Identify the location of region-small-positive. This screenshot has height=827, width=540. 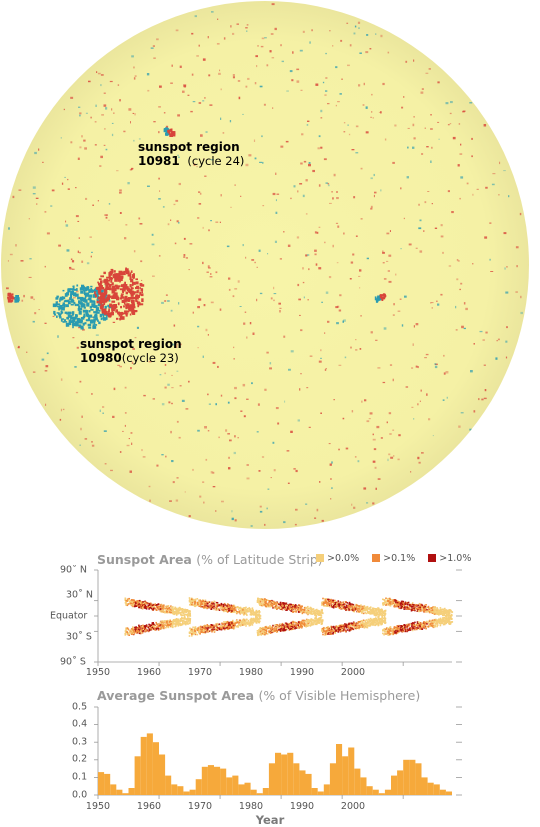
(385, 296).